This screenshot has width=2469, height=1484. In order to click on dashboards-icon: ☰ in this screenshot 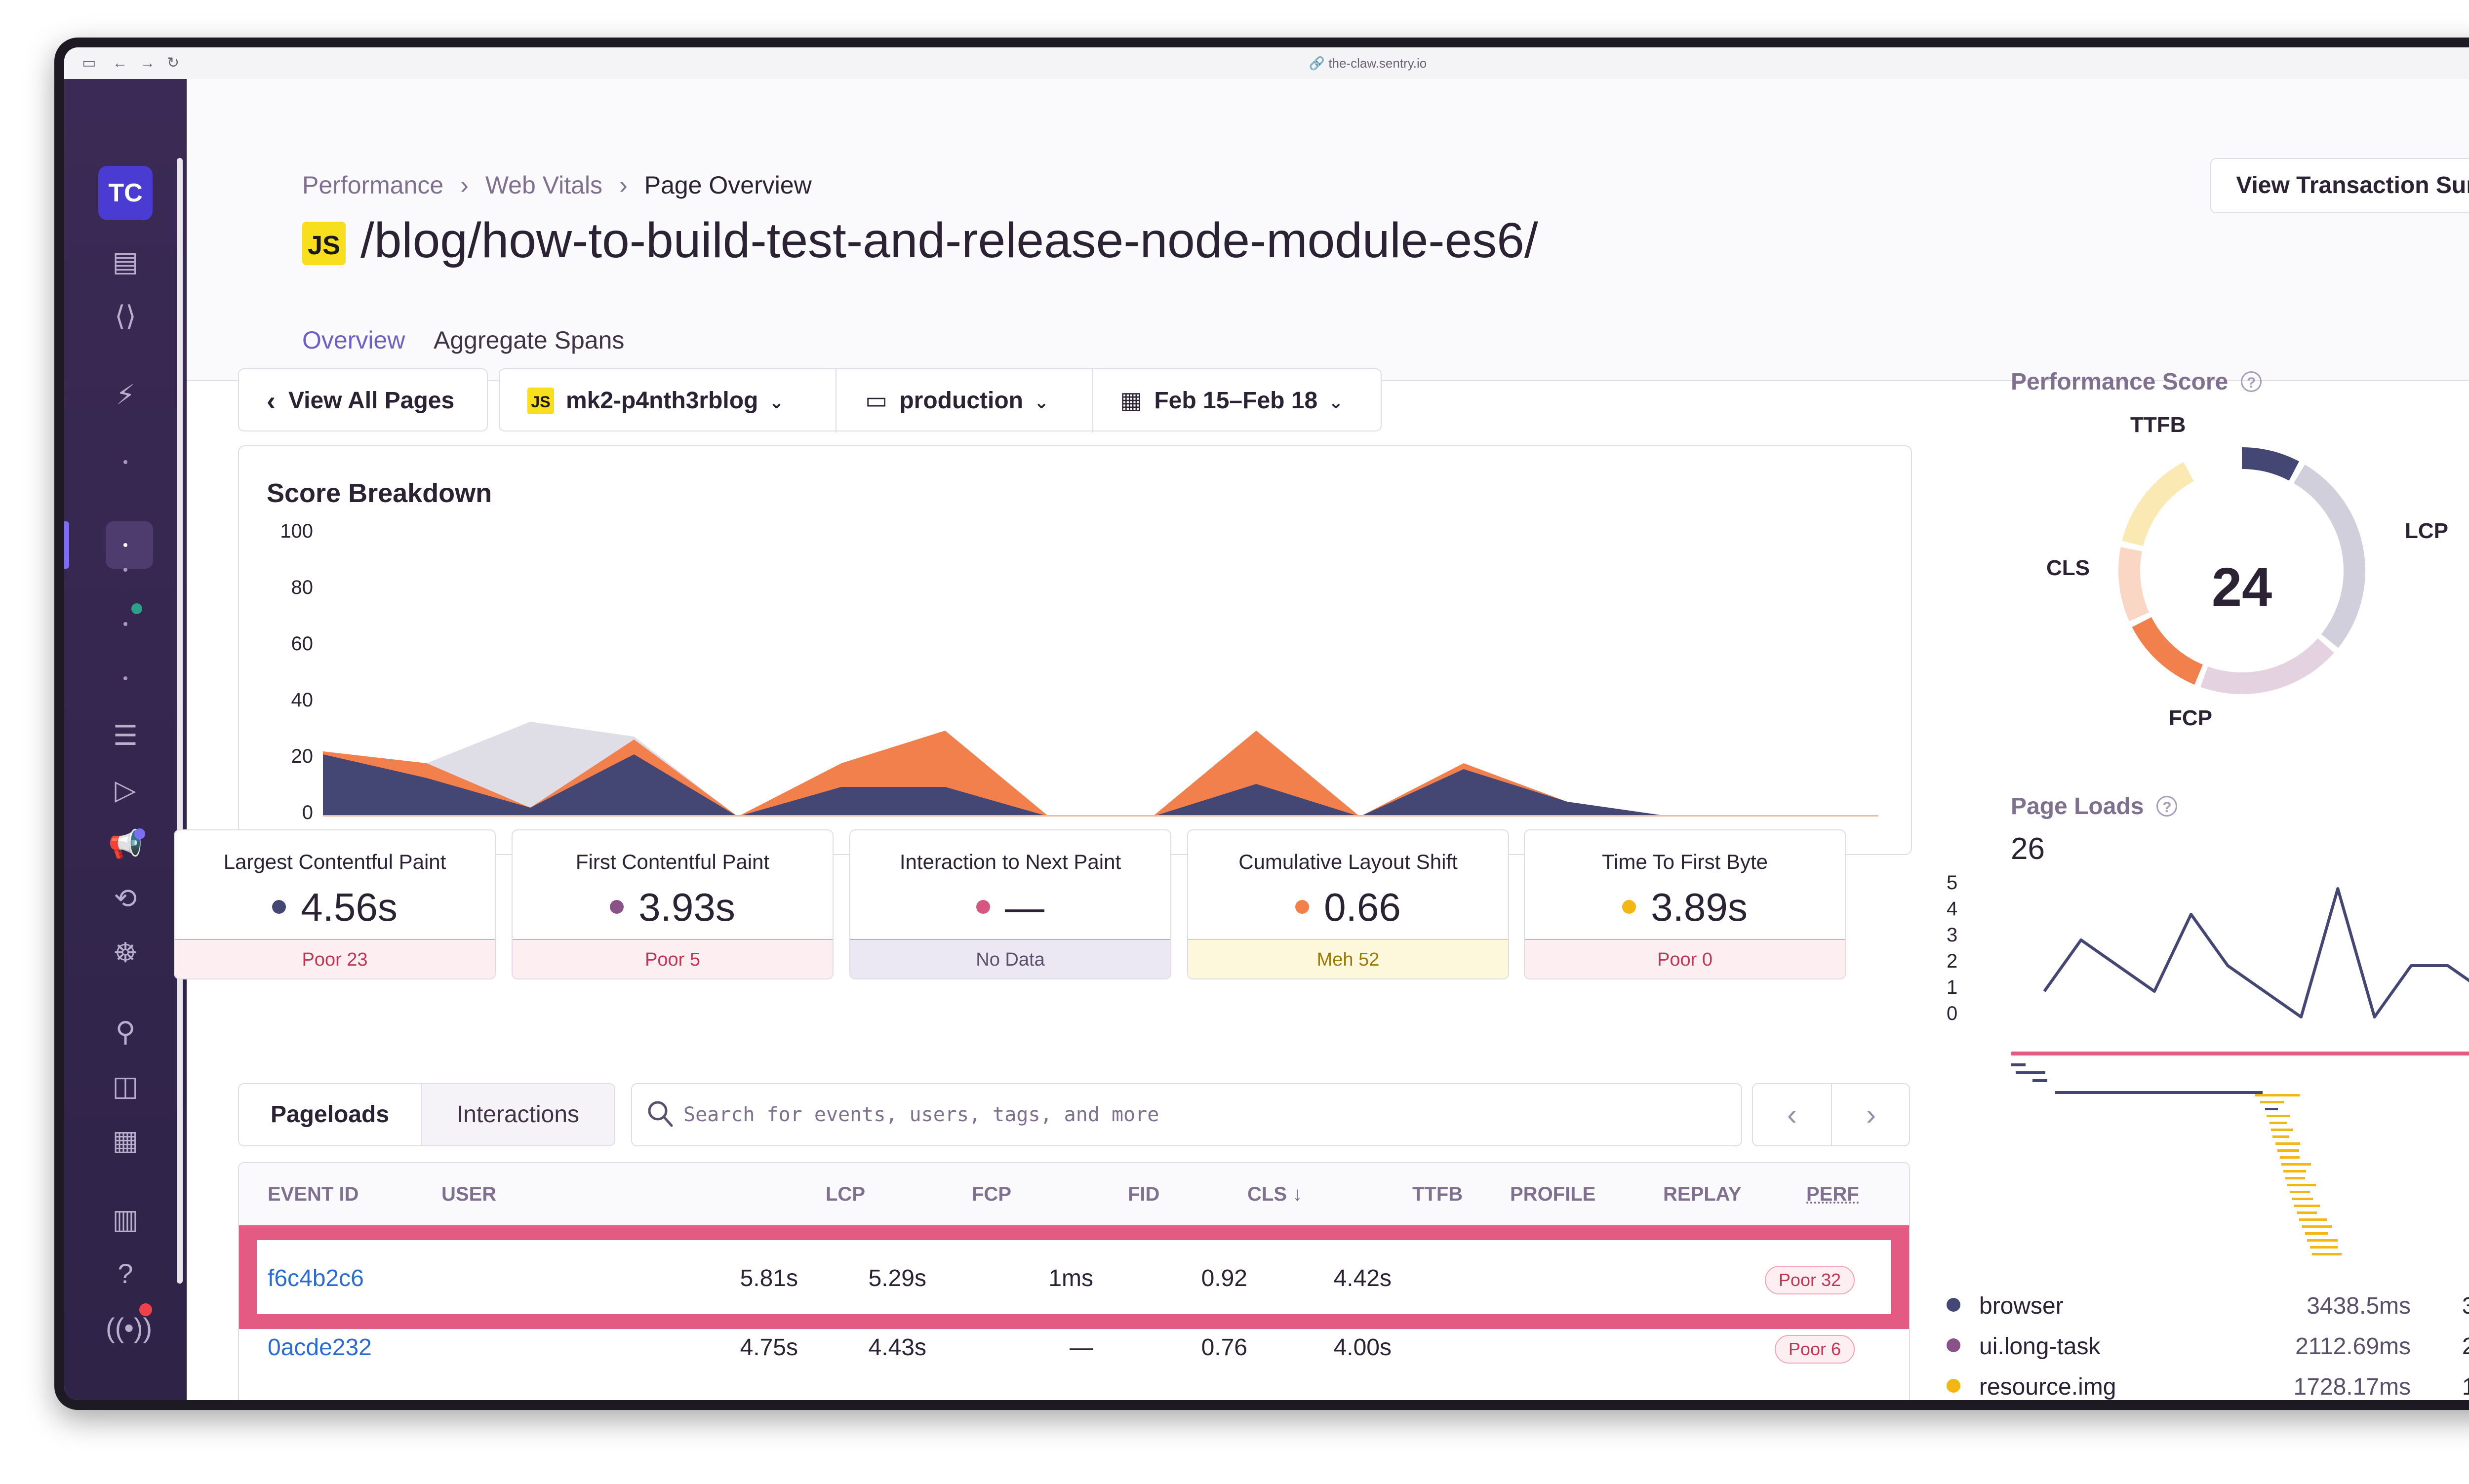, I will do `click(125, 735)`.